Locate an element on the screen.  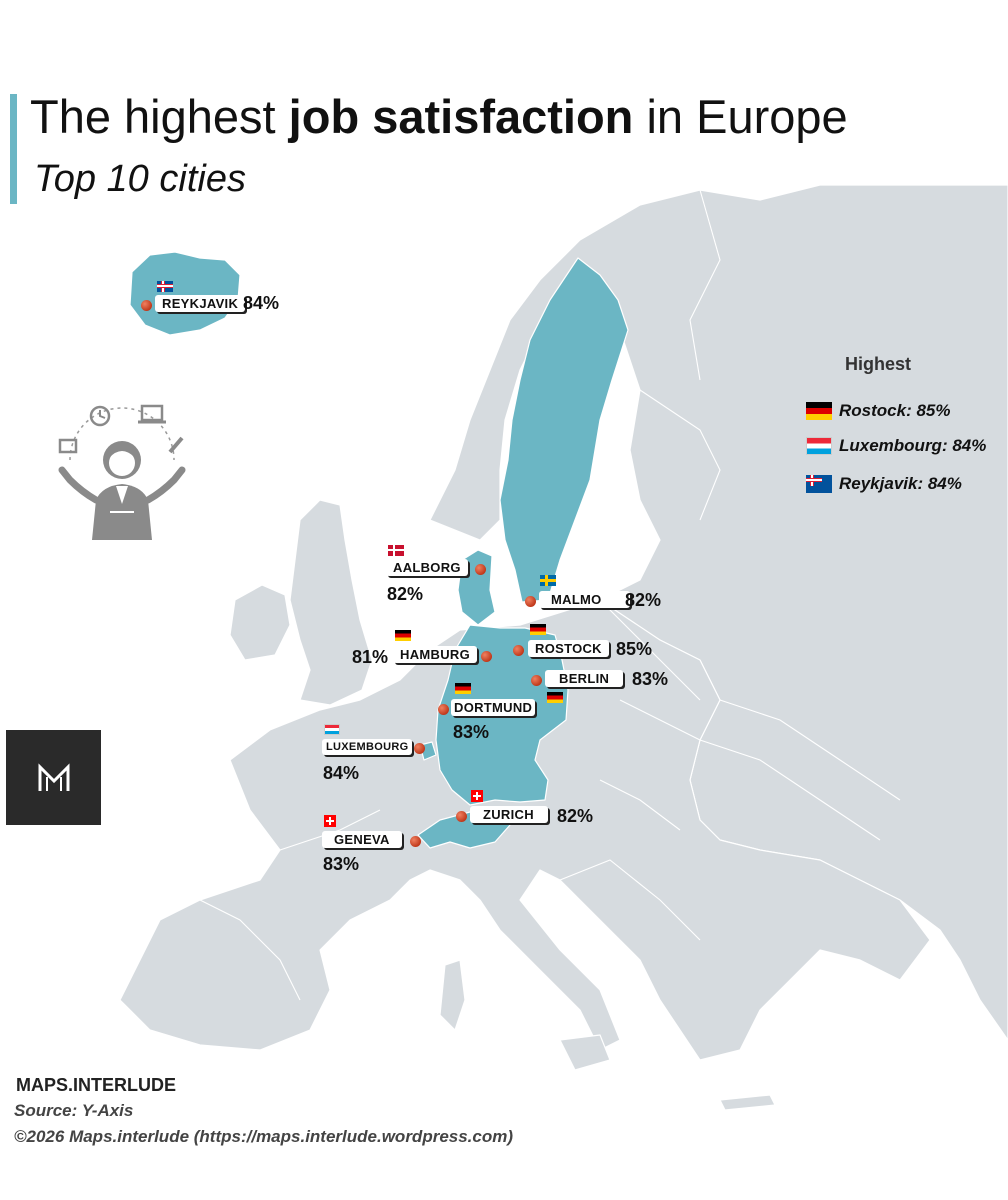
city-dot-malmo is located at coordinates (530, 601).